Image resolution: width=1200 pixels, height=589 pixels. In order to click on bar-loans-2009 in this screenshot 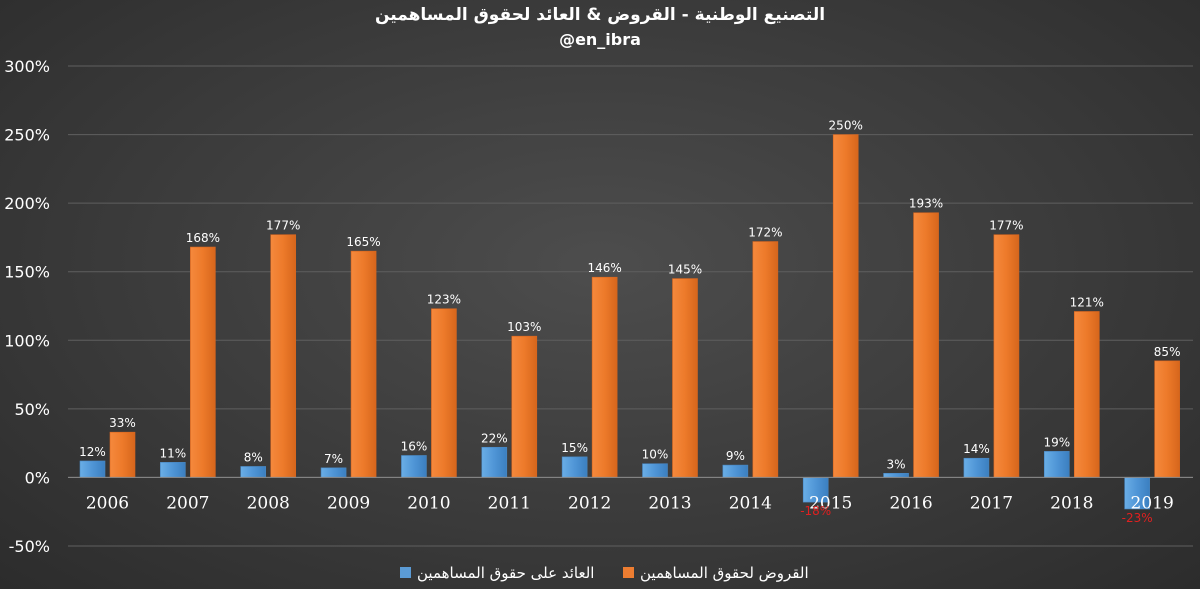, I will do `click(363, 364)`.